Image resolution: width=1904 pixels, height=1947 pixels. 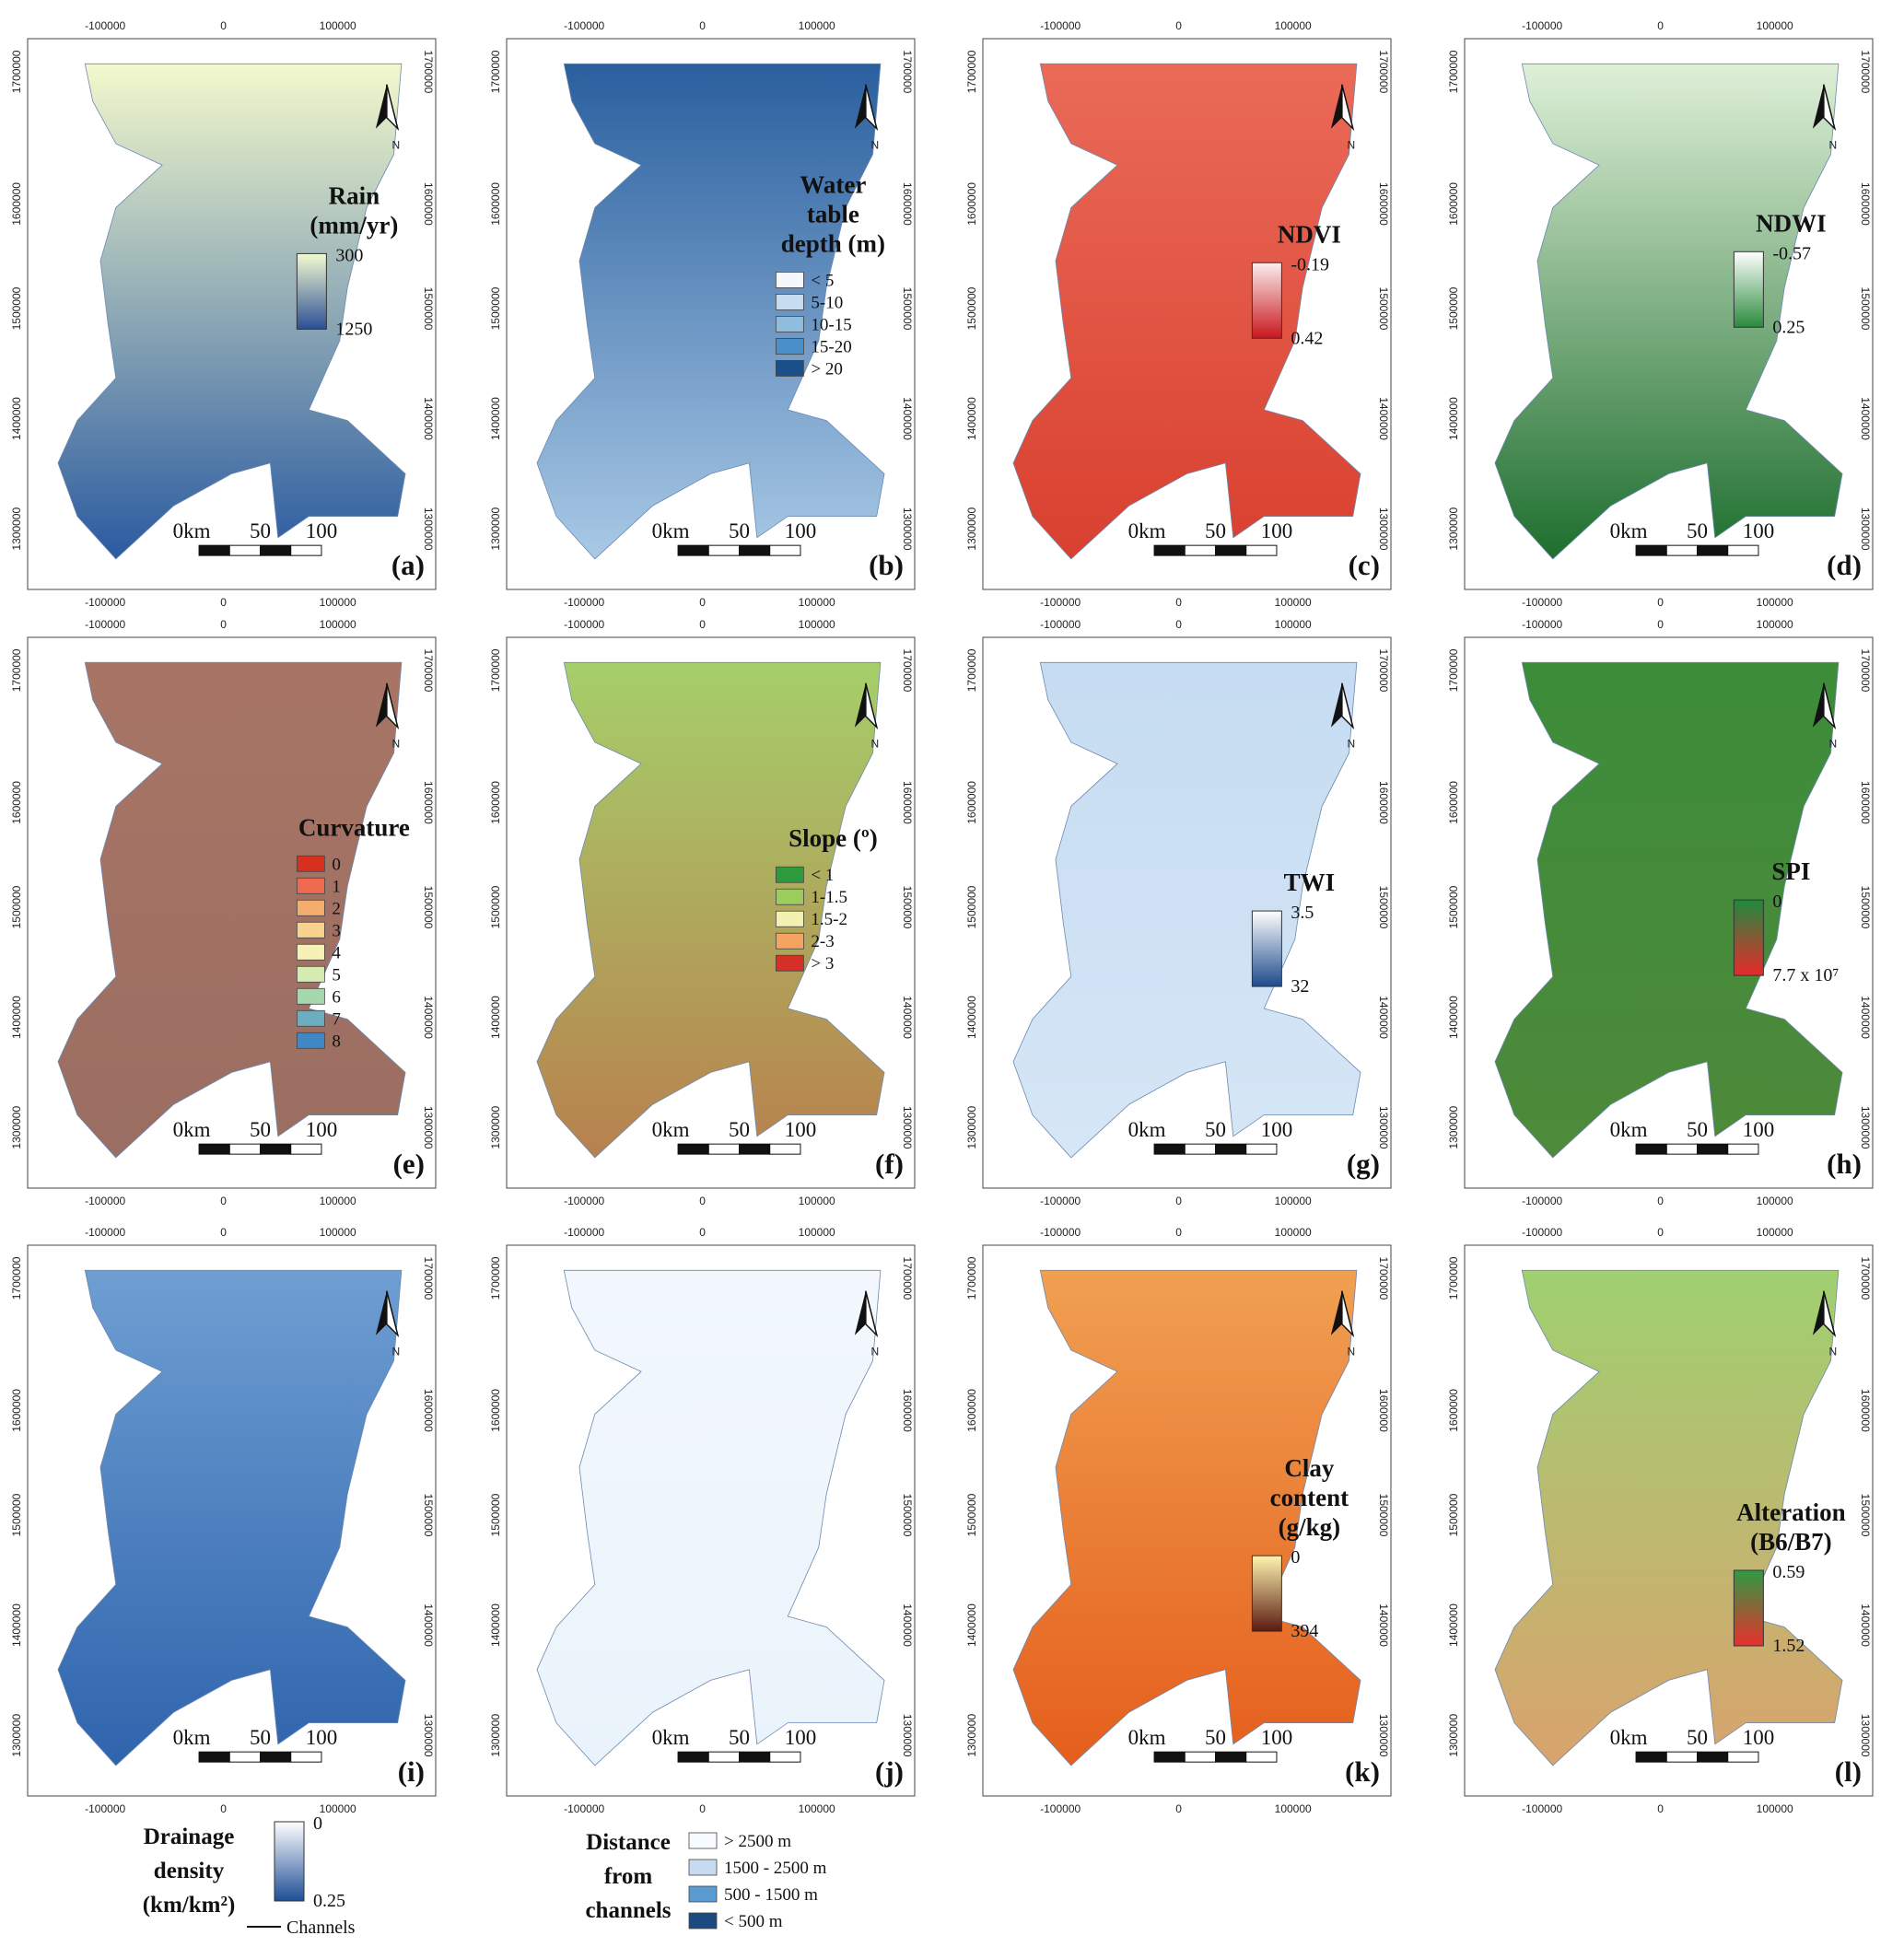 What do you see at coordinates (1309, 1497) in the screenshot?
I see `legend-title: content` at bounding box center [1309, 1497].